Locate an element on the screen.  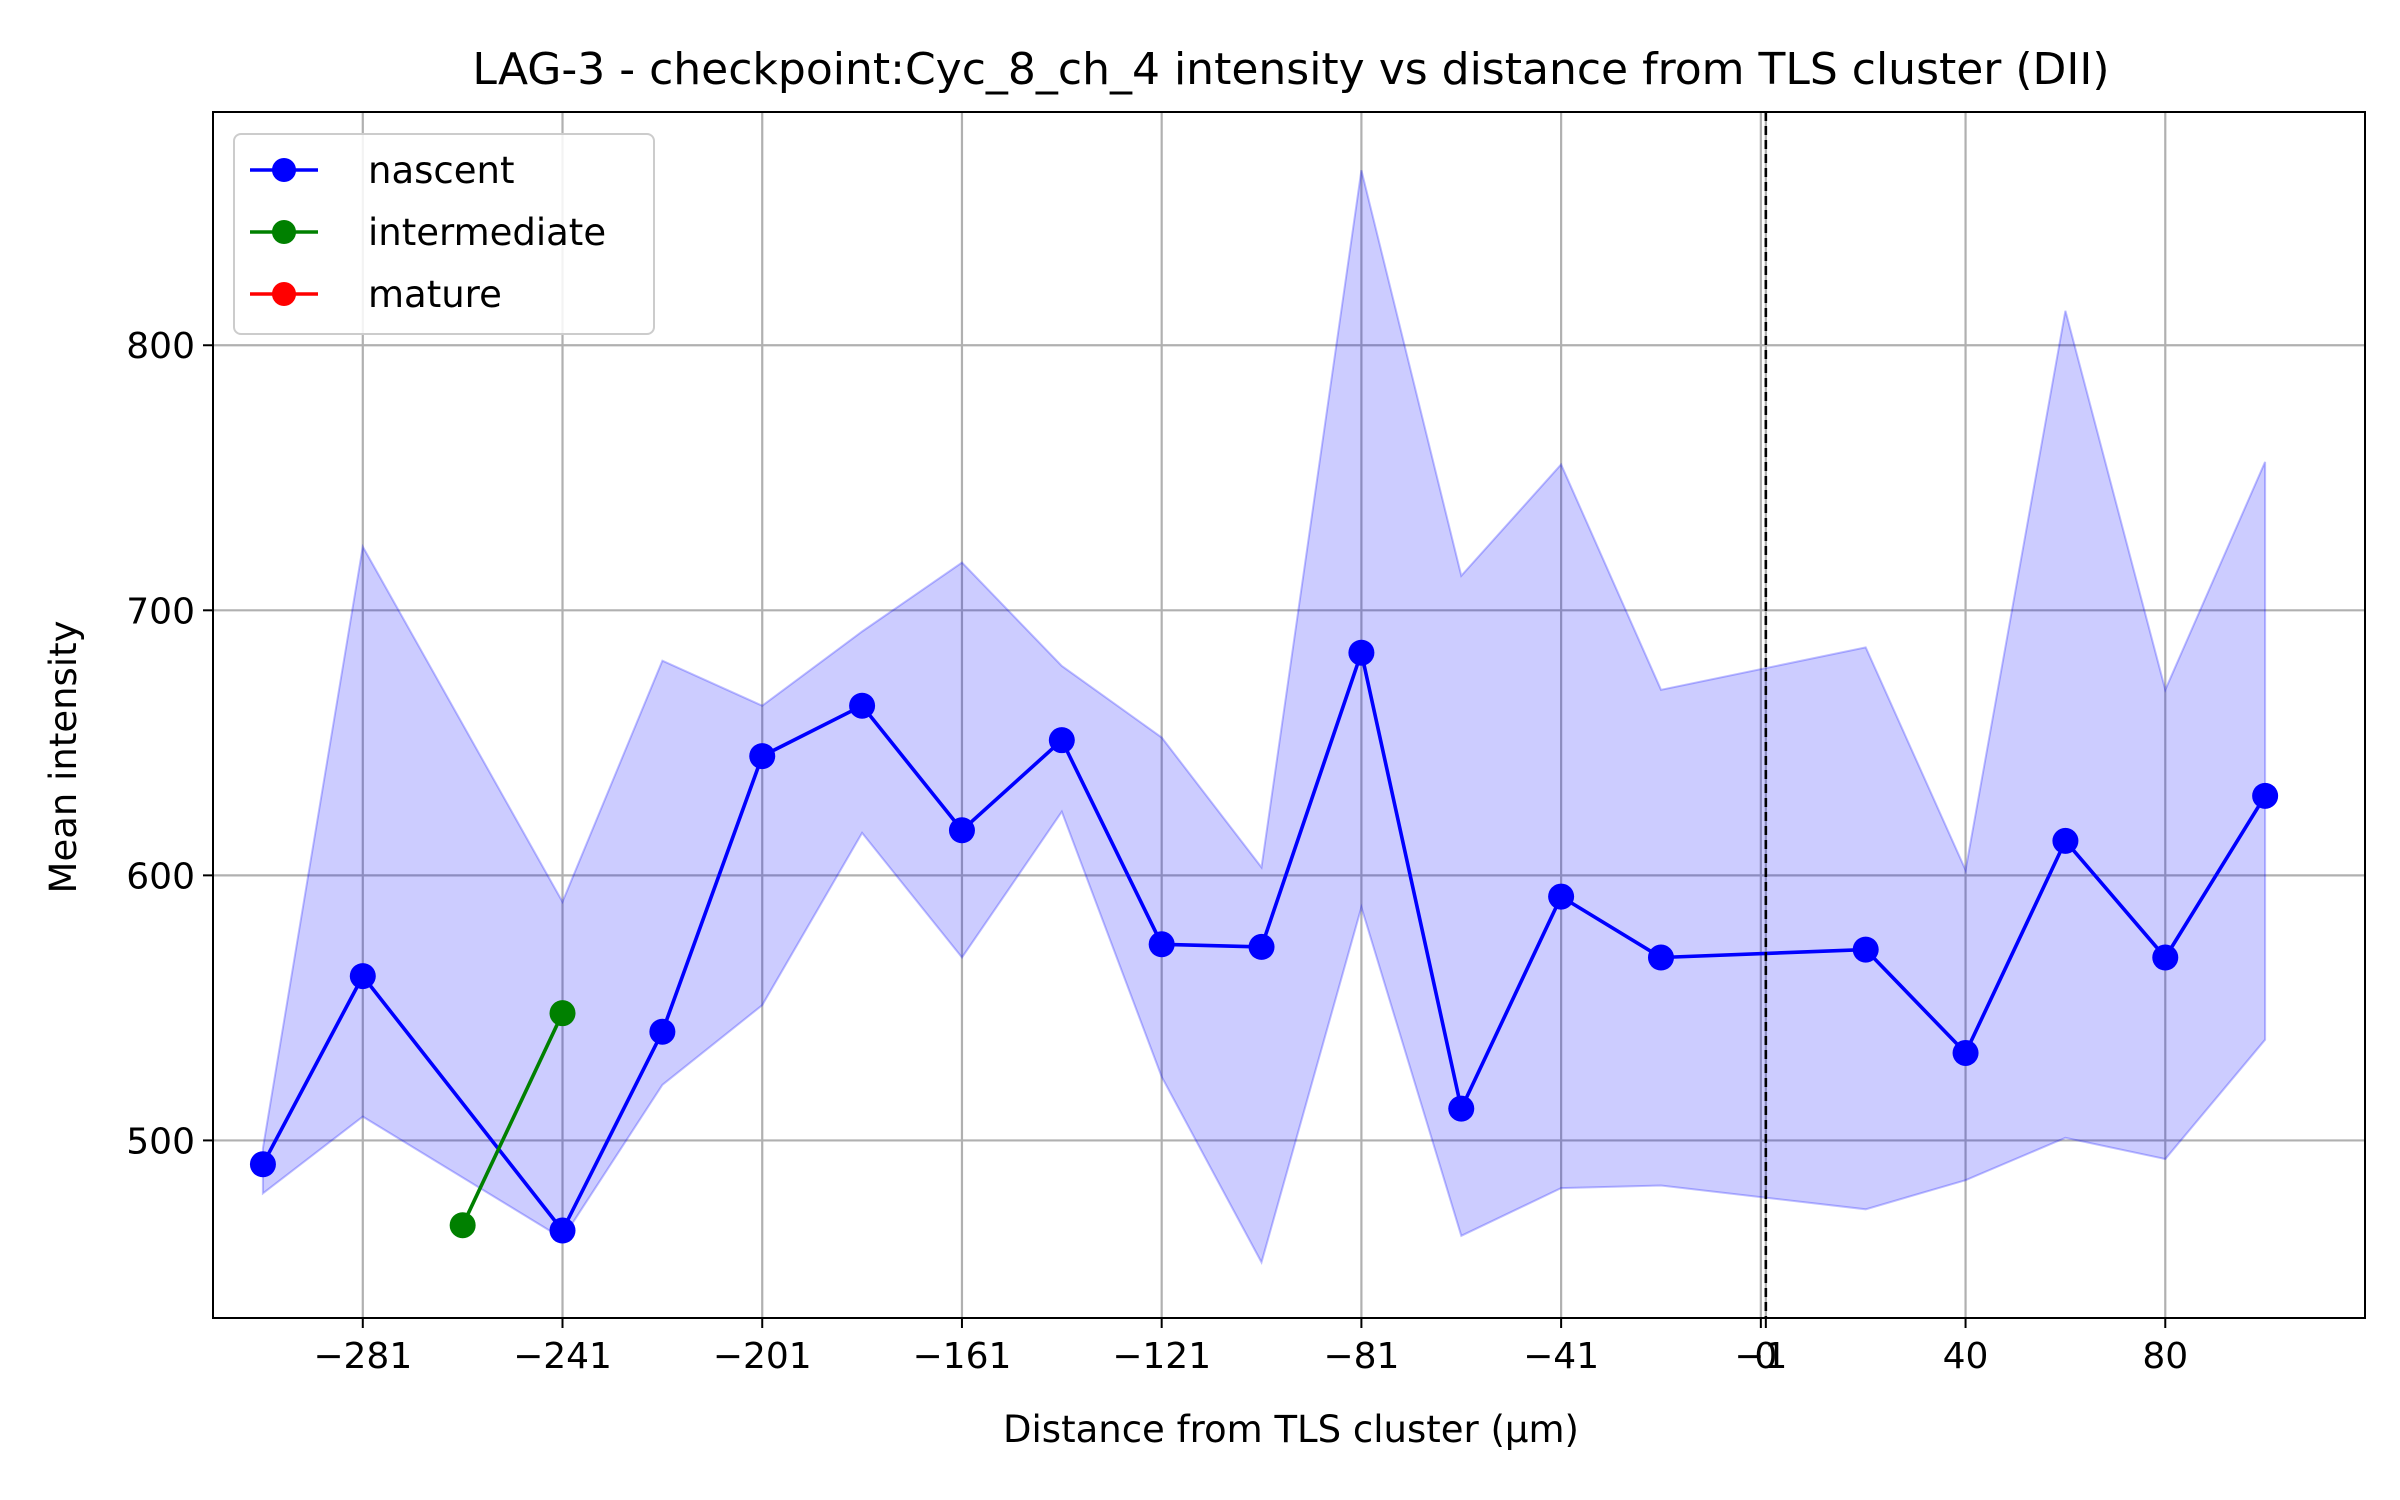
legend-entries: nascent intermediate mature is located at coordinates (428, 232).